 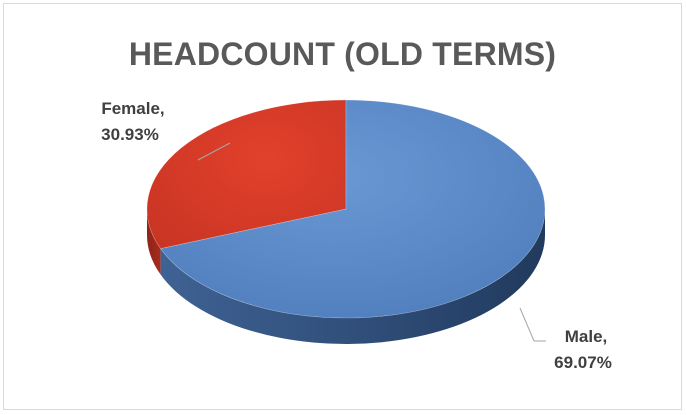 What do you see at coordinates (130, 134) in the screenshot?
I see `label-female-value: 30.93%` at bounding box center [130, 134].